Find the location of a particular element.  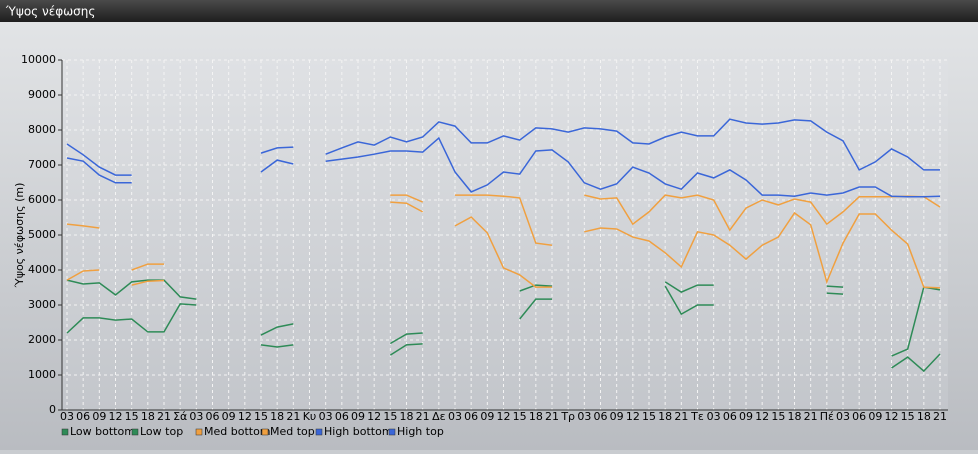

y-tick-label: 9000 is located at coordinates (42, 94).